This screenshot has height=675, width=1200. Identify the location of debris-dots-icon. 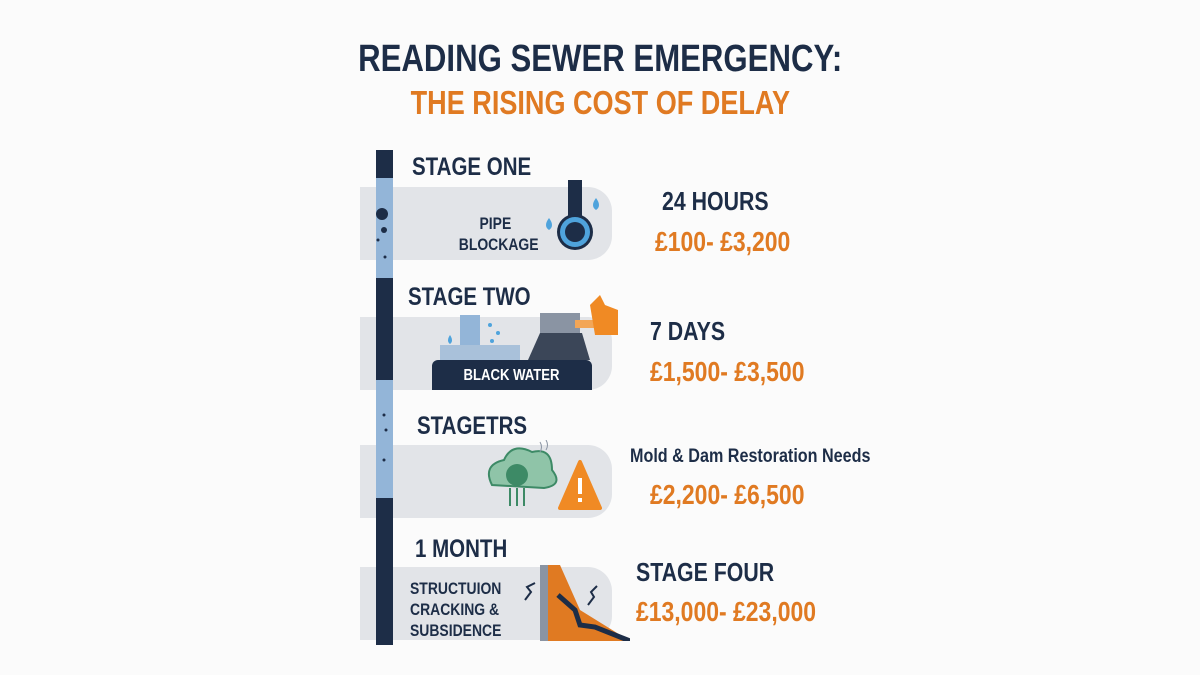
(382, 335).